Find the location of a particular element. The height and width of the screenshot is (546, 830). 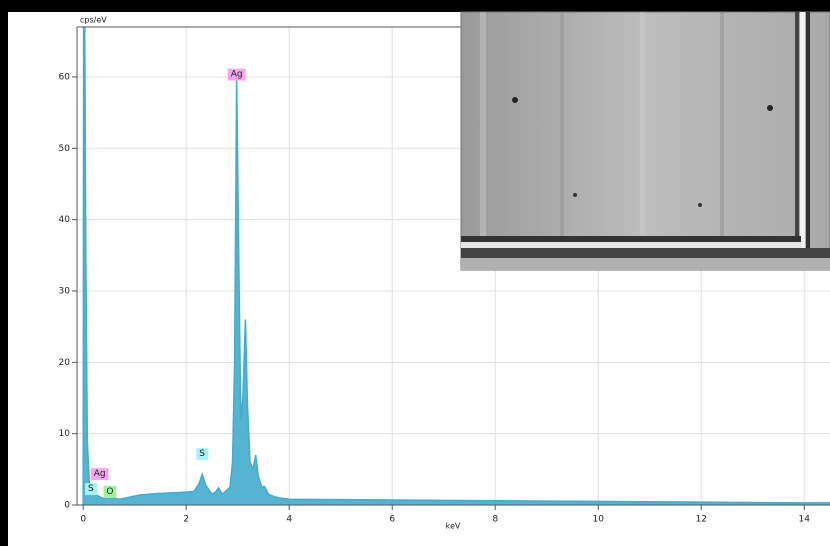

x-tick-label: 12 is located at coordinates (701, 520).